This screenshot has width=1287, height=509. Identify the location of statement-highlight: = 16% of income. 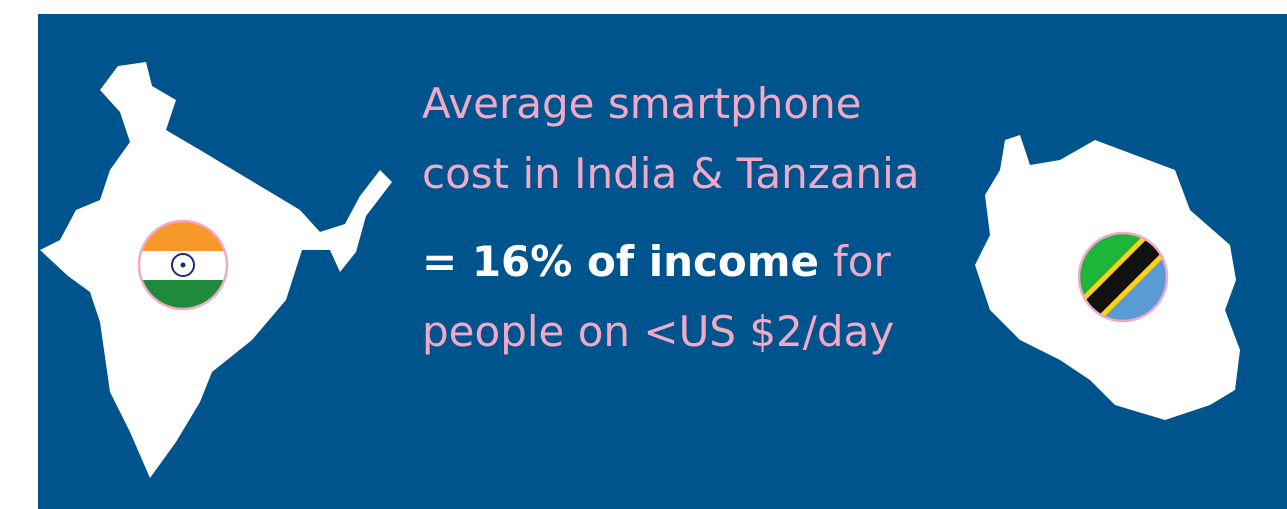
(620, 261).